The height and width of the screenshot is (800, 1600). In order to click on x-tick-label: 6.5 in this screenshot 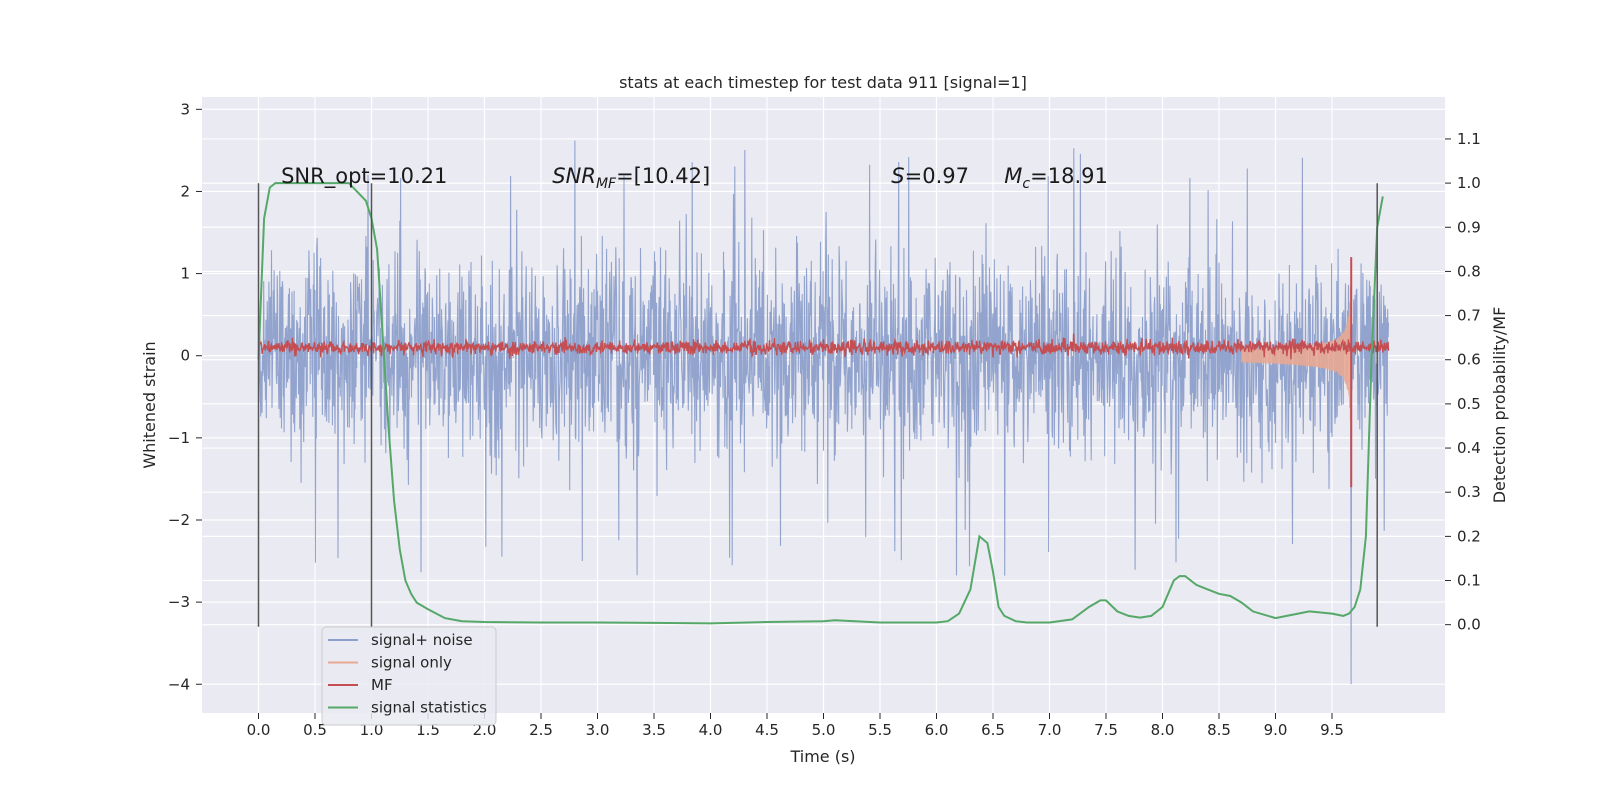, I will do `click(993, 730)`.